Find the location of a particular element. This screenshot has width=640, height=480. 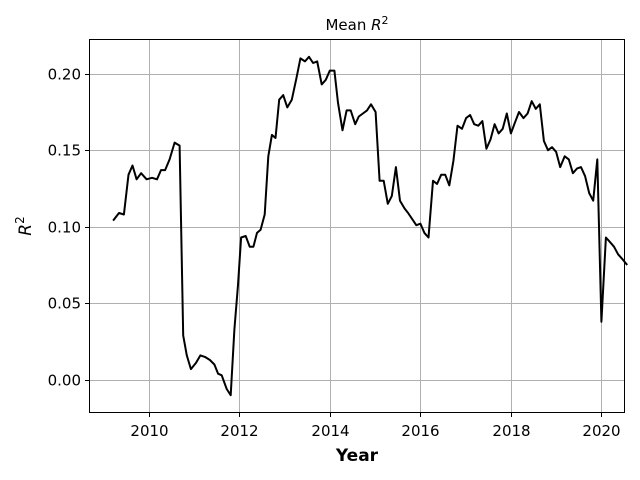

y-tick-label: 0.05 is located at coordinates (64, 304).